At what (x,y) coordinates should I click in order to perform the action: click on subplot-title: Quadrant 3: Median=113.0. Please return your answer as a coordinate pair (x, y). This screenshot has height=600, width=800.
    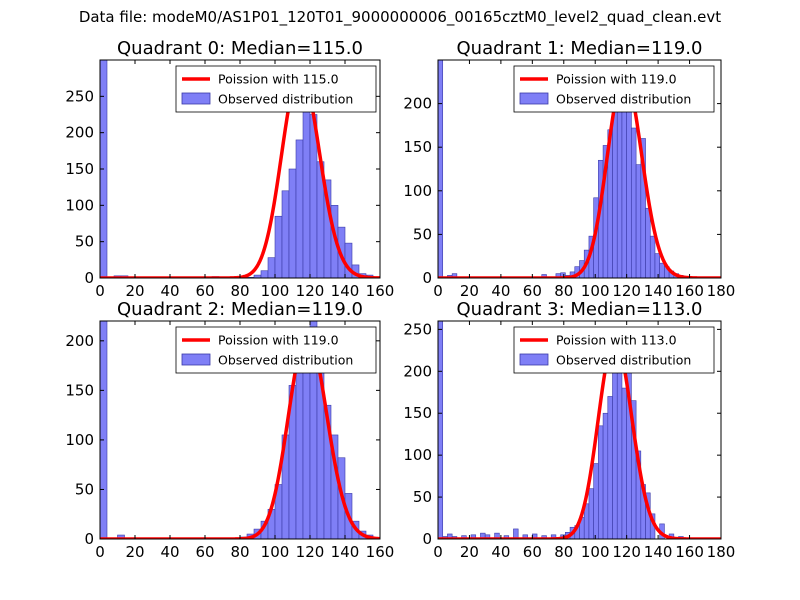
    Looking at the image, I should click on (580, 309).